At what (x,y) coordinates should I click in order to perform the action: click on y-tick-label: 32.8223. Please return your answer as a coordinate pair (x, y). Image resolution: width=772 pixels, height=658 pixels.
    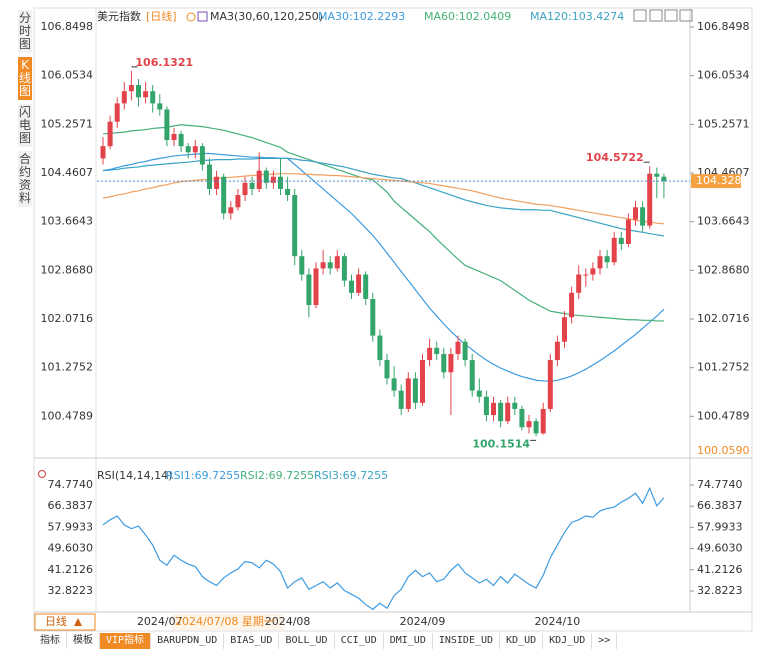
    Looking at the image, I should click on (71, 590).